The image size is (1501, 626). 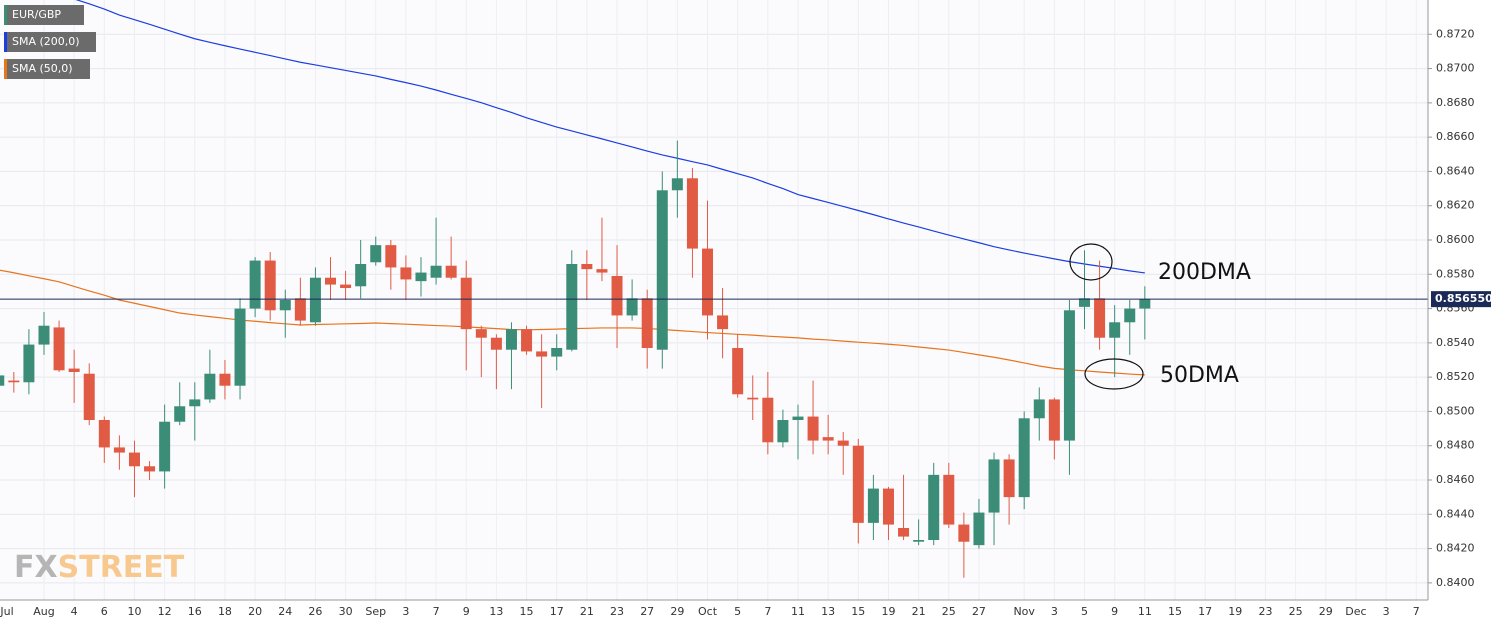 What do you see at coordinates (737, 611) in the screenshot?
I see `x-tick-label: 5` at bounding box center [737, 611].